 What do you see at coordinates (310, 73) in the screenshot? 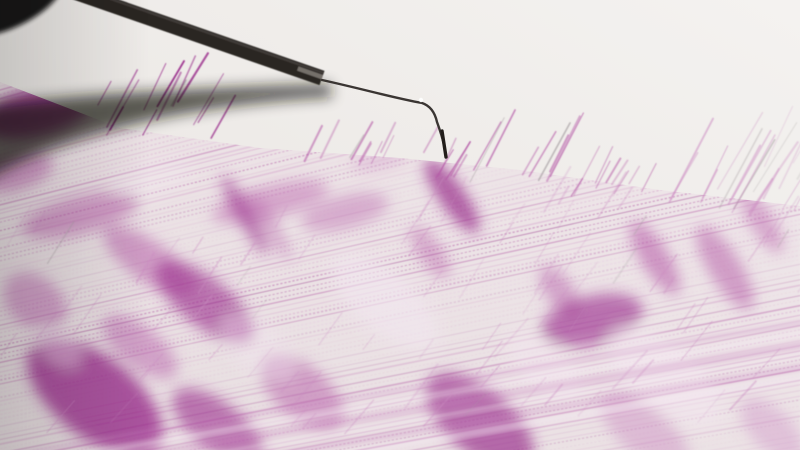
I see `arm-clamp` at bounding box center [310, 73].